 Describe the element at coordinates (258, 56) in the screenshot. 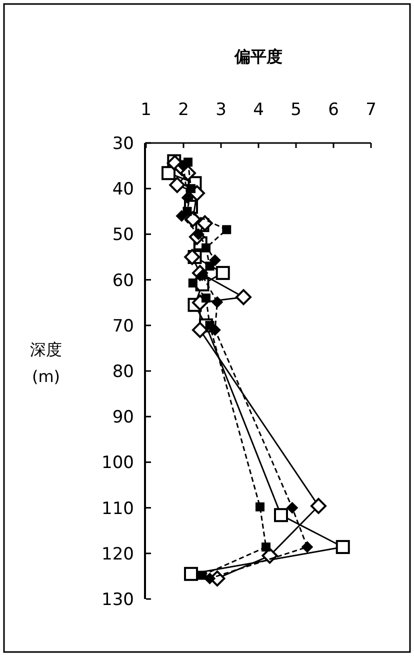

I see `chart-title: 偏平度` at that location.